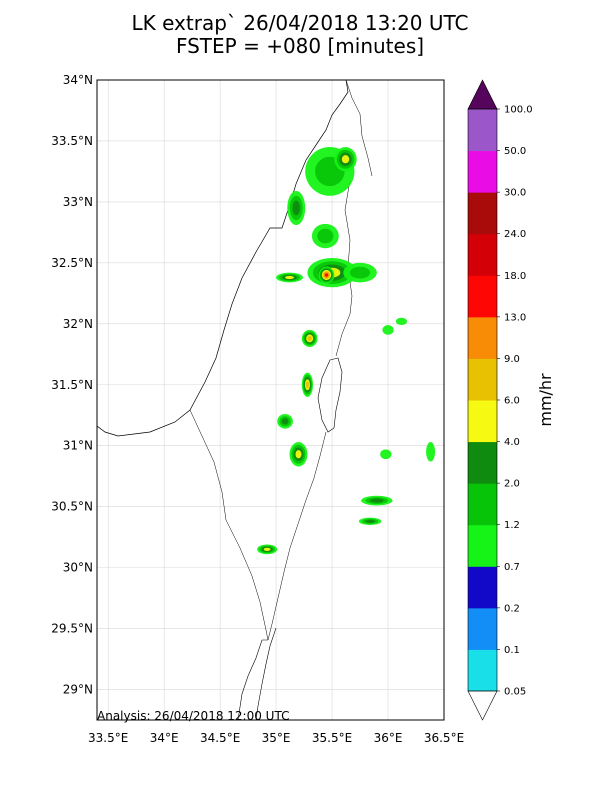  Describe the element at coordinates (193, 716) in the screenshot. I see `analysis-time: Analysis: 26/04/2018 12:00 UTC` at that location.